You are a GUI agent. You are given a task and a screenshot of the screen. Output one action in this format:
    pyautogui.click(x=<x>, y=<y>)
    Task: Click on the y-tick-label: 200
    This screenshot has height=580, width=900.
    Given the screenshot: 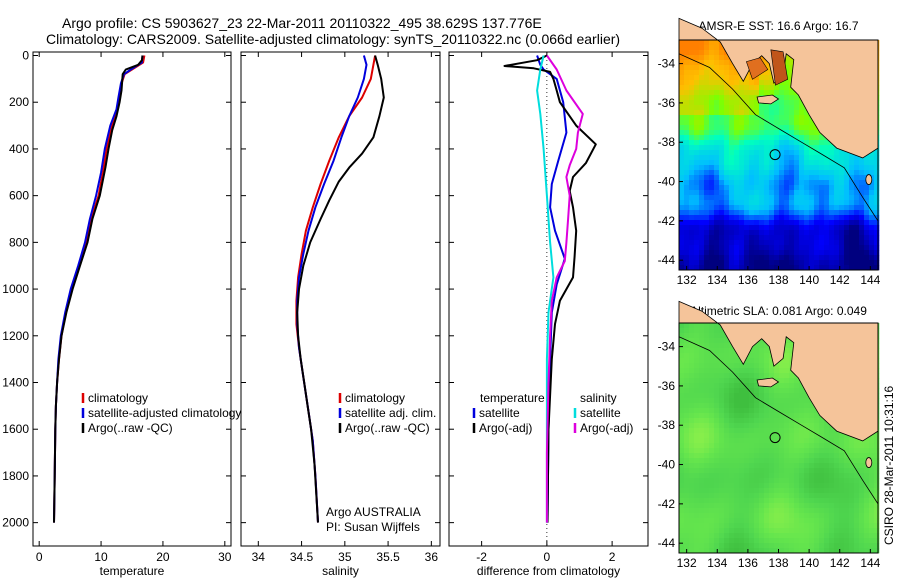 What is the action you would take?
    pyautogui.click(x=19, y=102)
    